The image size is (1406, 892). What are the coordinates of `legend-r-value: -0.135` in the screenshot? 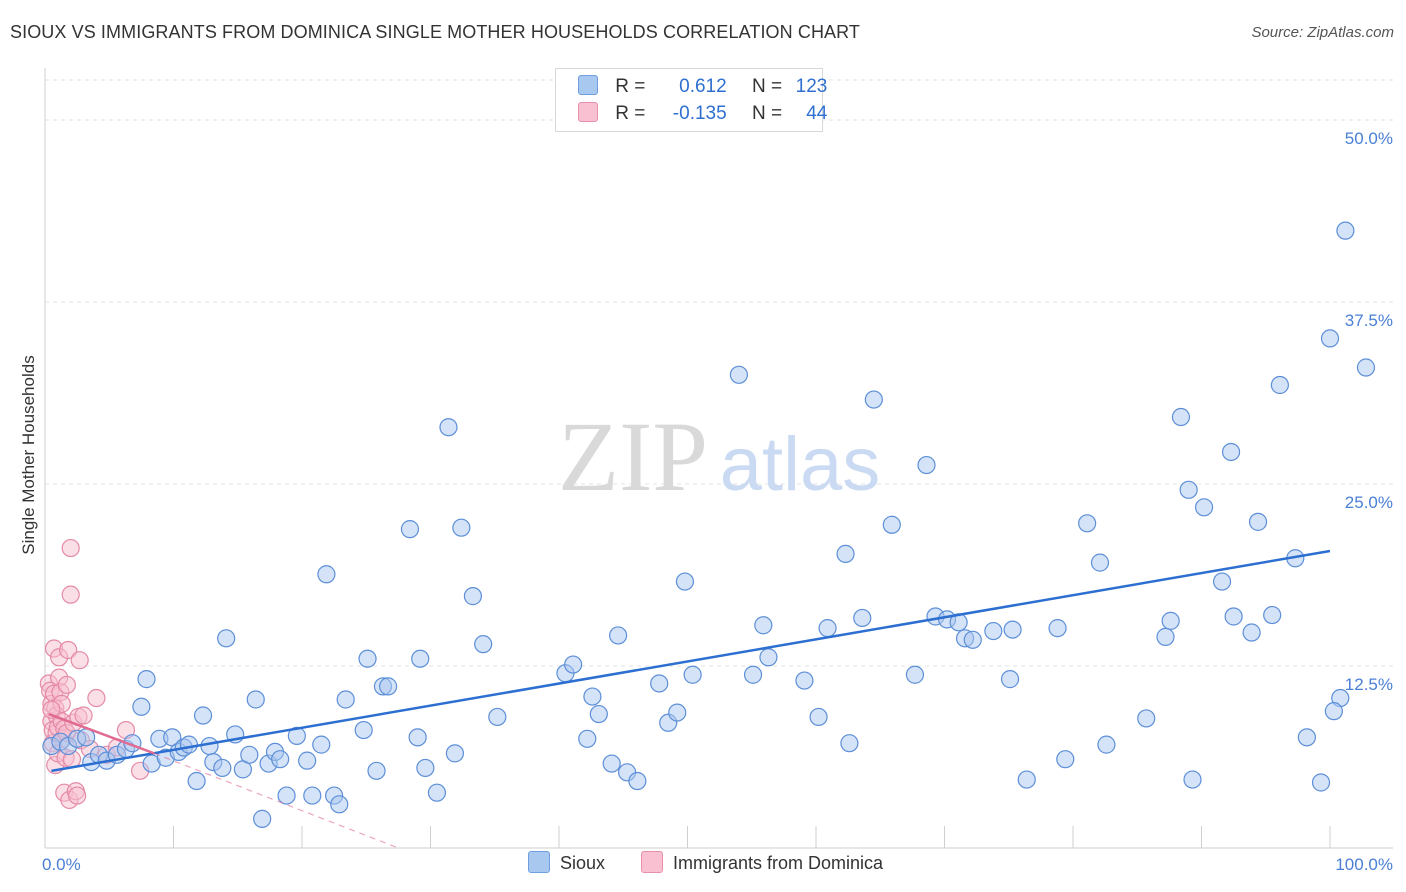 It's located at (699, 113).